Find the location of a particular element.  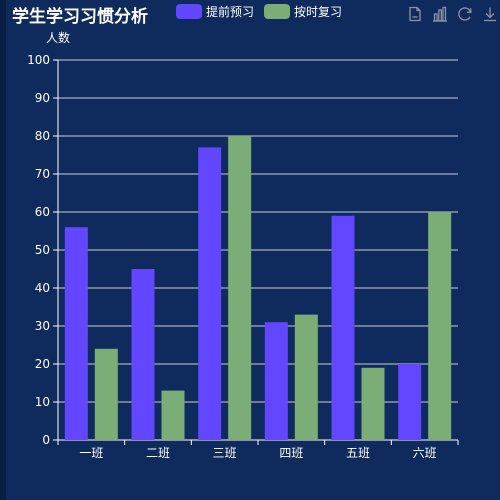

y-tick-label: 90 is located at coordinates (42, 98).